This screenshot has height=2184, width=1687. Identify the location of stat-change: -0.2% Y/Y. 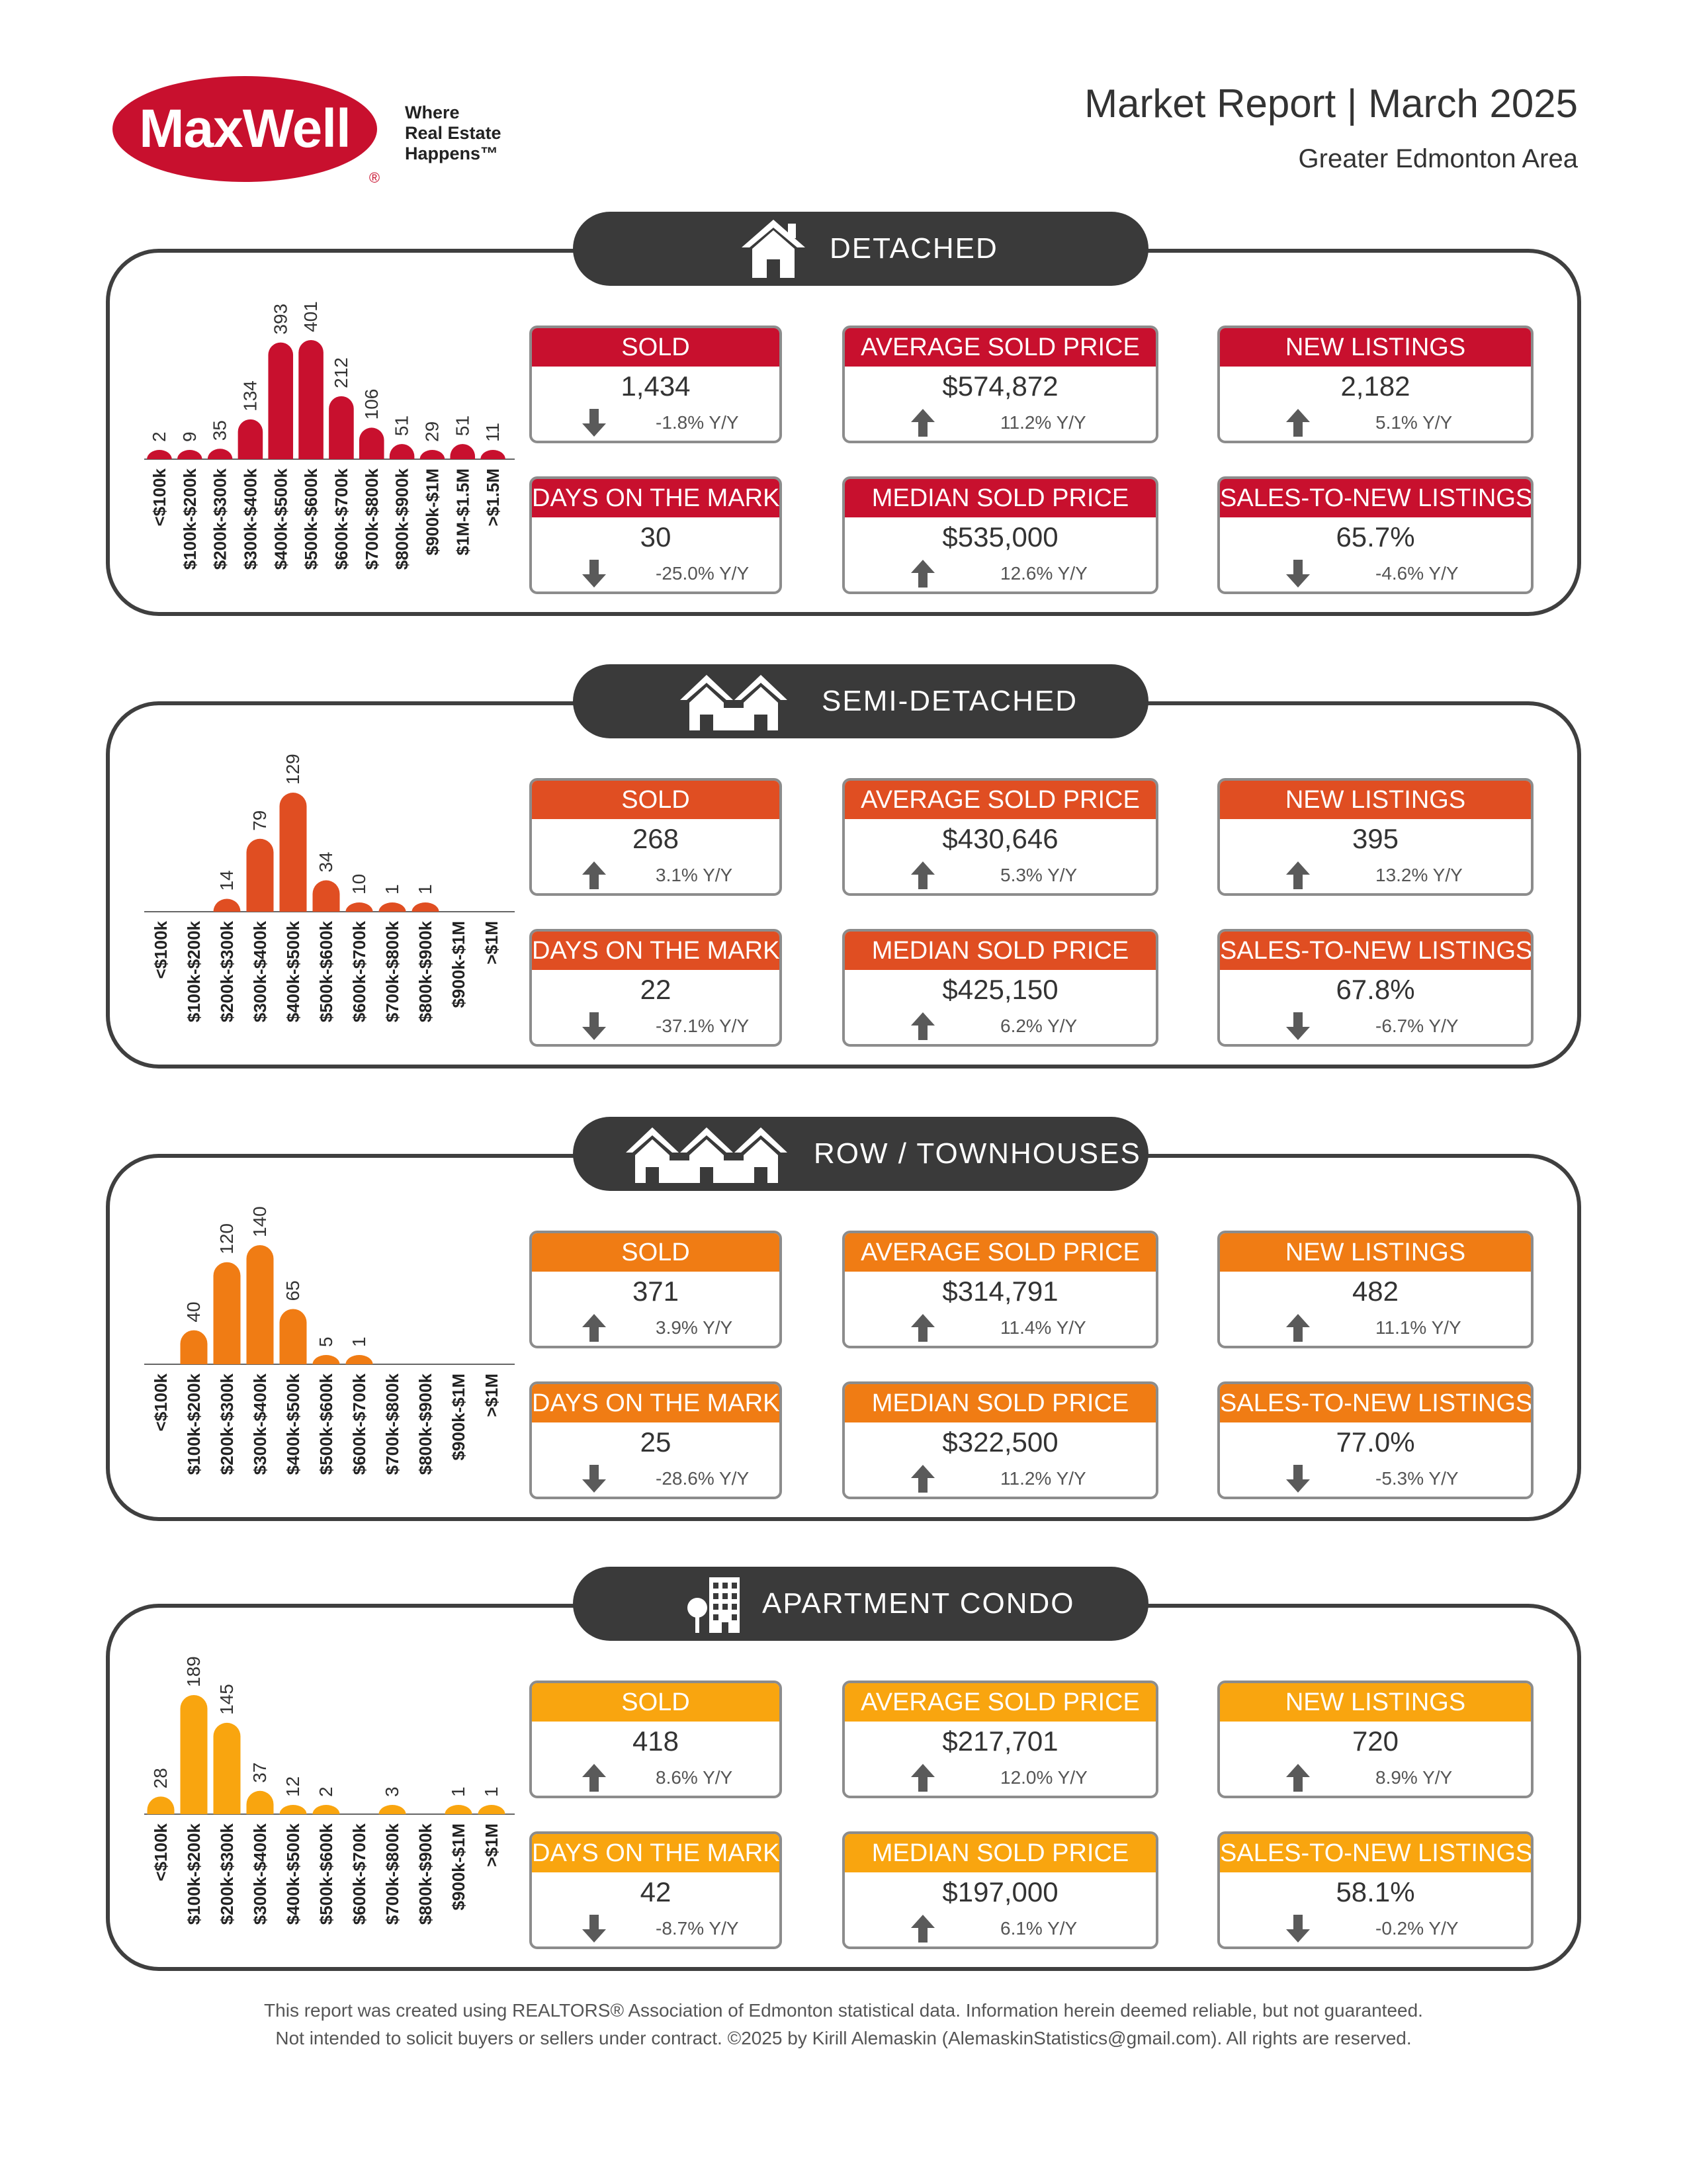
(1417, 1928).